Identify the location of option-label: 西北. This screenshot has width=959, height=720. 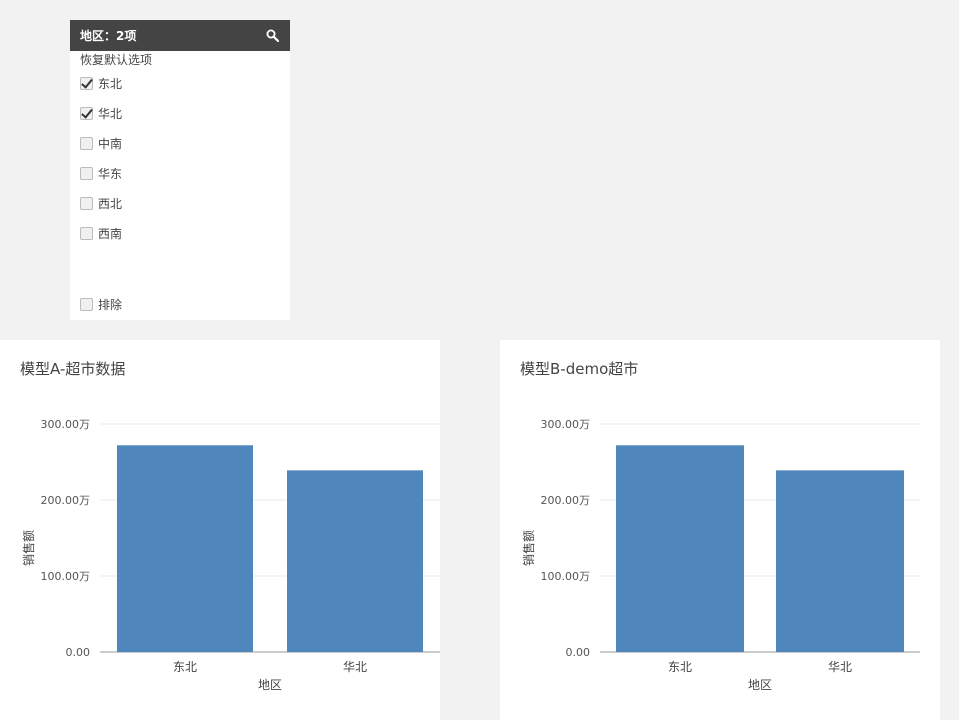
(110, 203).